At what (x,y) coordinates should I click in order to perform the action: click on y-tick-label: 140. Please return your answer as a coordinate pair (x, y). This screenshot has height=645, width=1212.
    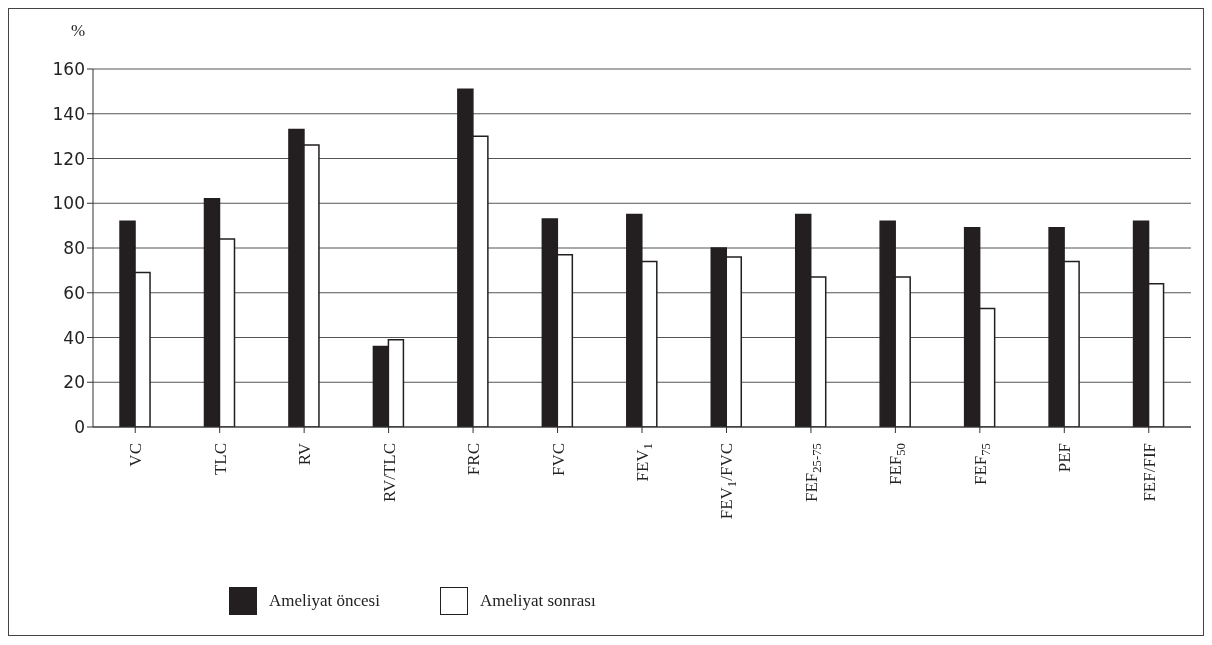
    Looking at the image, I should click on (68, 113).